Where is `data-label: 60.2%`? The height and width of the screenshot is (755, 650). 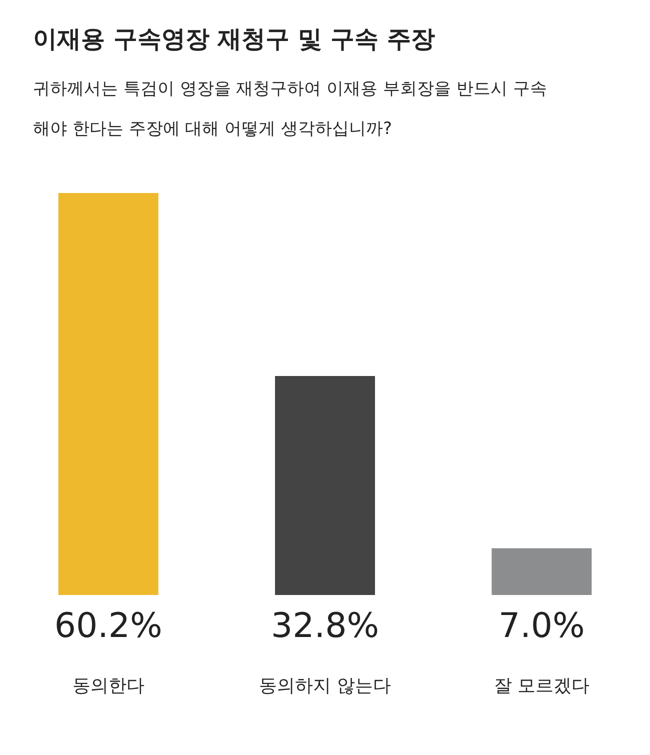 data-label: 60.2% is located at coordinates (108, 626).